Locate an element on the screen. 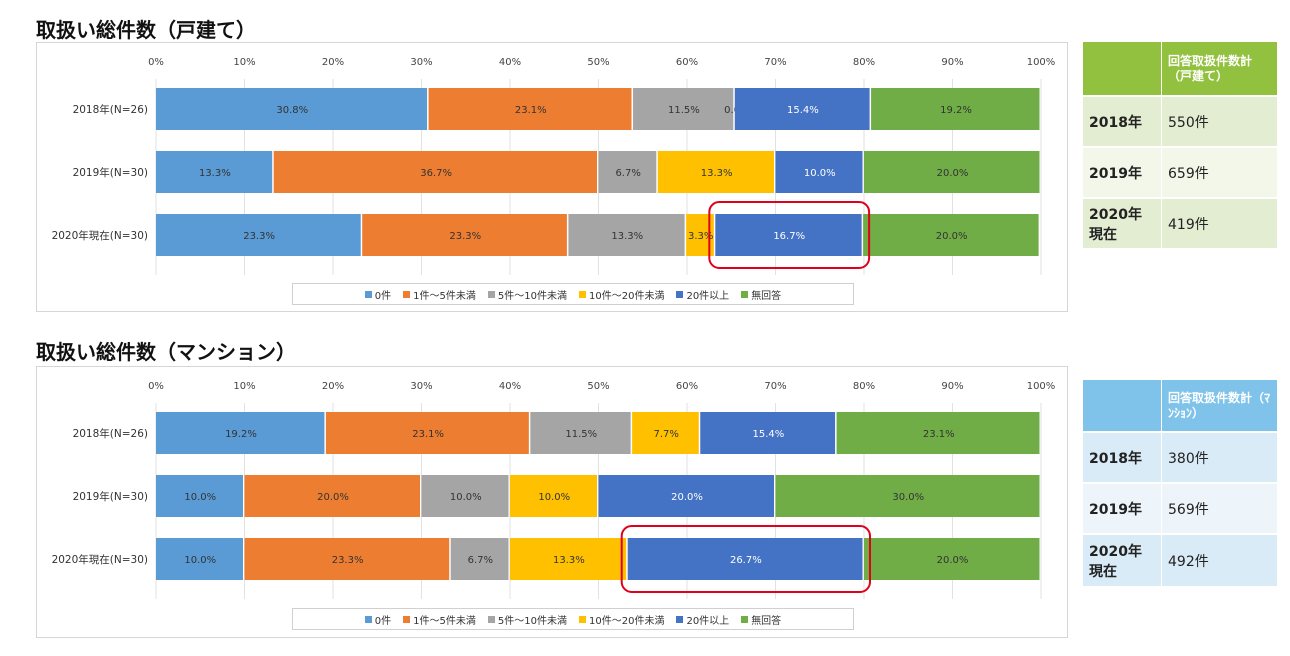 The image size is (1290, 656). legend-label: 0件 is located at coordinates (383, 621).